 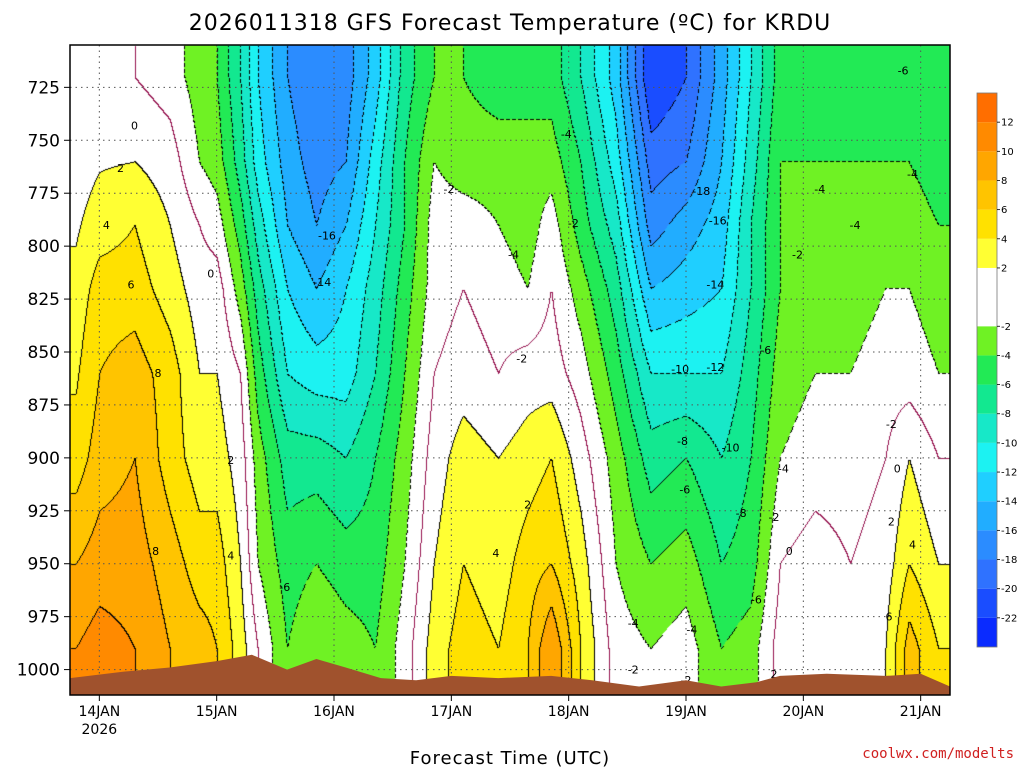 What do you see at coordinates (680, 369) in the screenshot?
I see `contour-label: -10` at bounding box center [680, 369].